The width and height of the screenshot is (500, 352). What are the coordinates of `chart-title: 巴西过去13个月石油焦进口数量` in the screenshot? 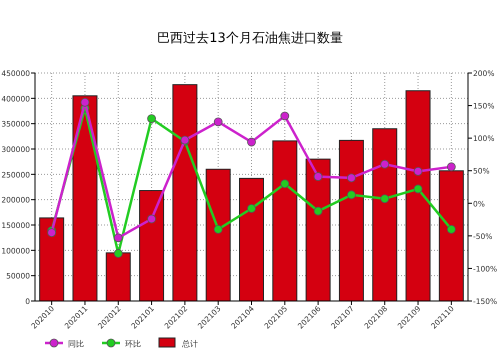 It's located at (250, 38).